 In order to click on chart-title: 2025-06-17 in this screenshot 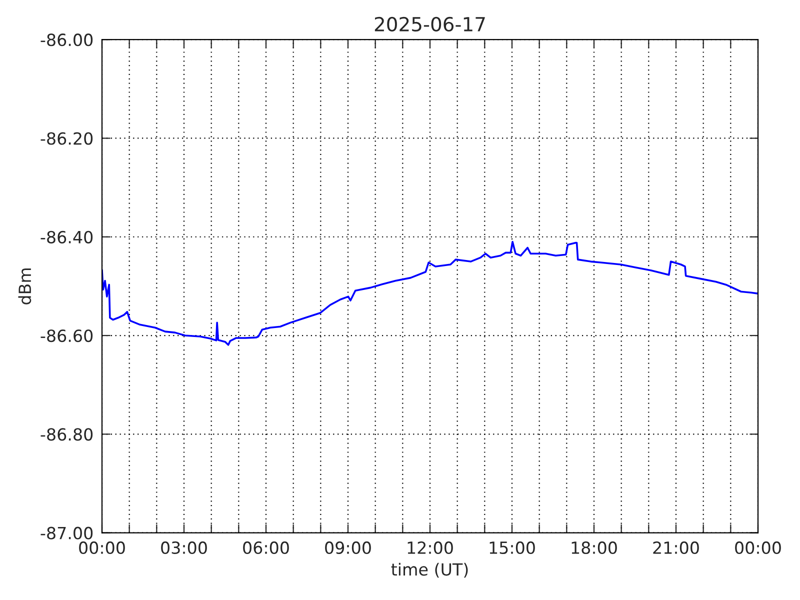, I will do `click(429, 24)`.